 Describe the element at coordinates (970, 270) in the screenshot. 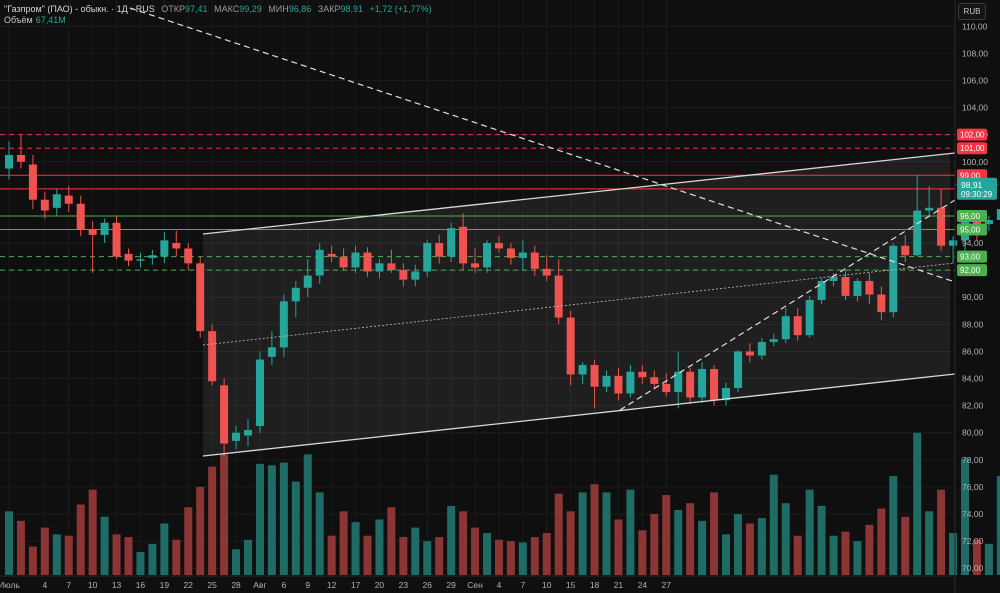

I see `level-tag-text: 92,00` at that location.